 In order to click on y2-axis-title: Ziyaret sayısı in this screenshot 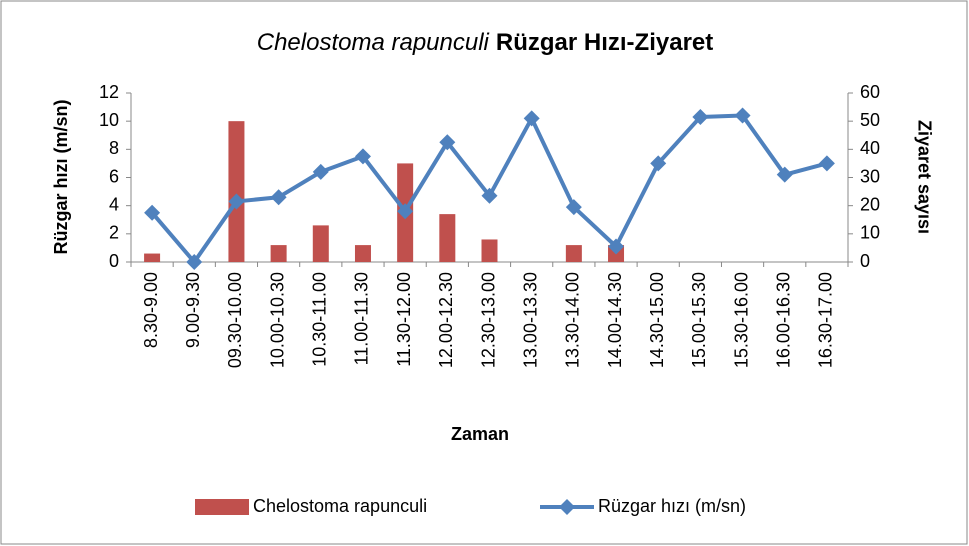, I will do `click(924, 177)`.